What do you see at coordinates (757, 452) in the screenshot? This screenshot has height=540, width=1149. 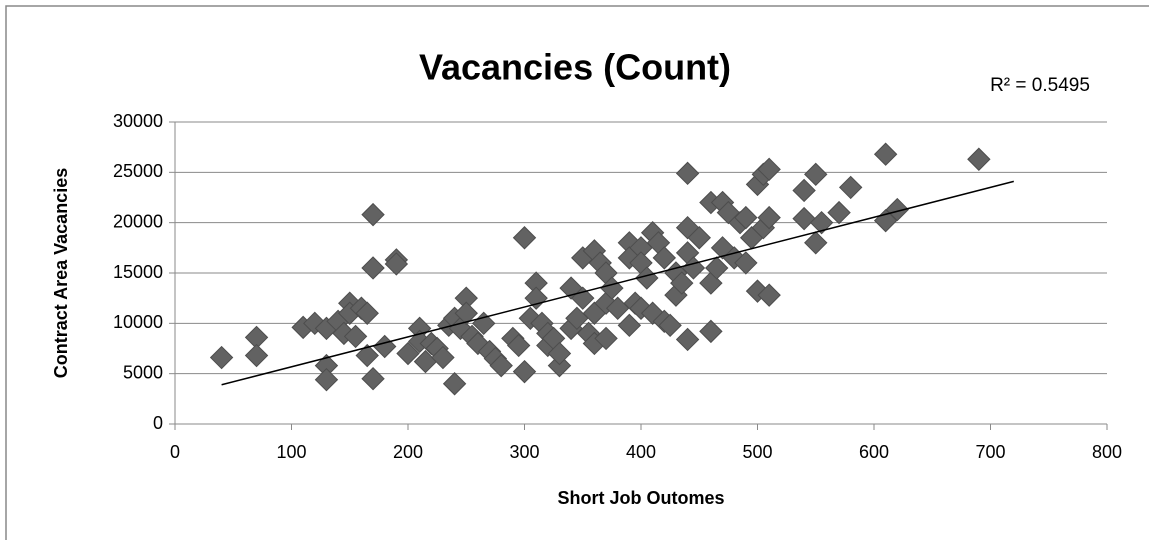 I see `x-tick-label: 500` at bounding box center [757, 452].